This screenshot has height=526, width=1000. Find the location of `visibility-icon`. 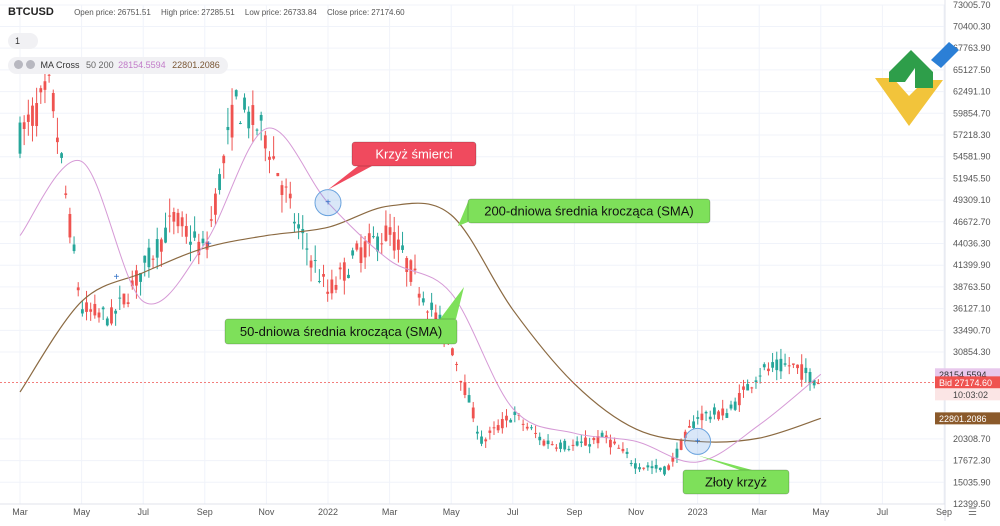

visibility-icon is located at coordinates (18, 64).